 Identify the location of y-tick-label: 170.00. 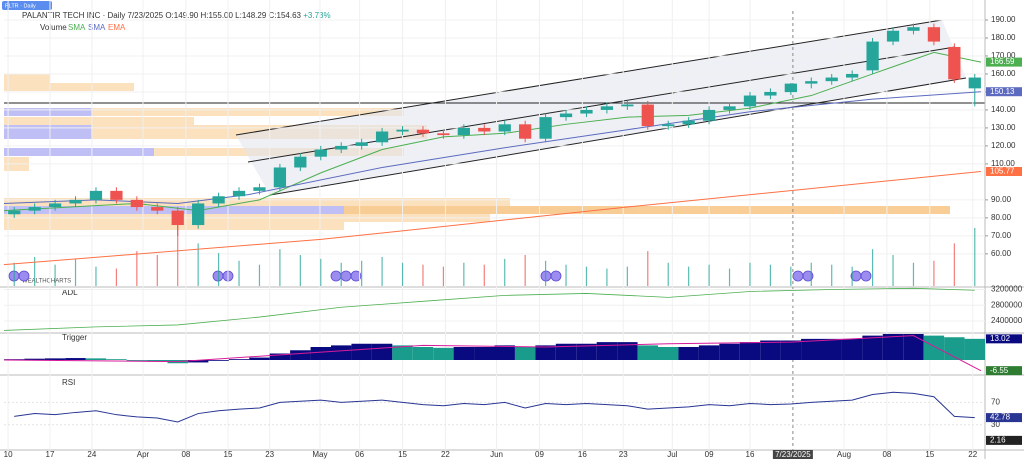
(1003, 55).